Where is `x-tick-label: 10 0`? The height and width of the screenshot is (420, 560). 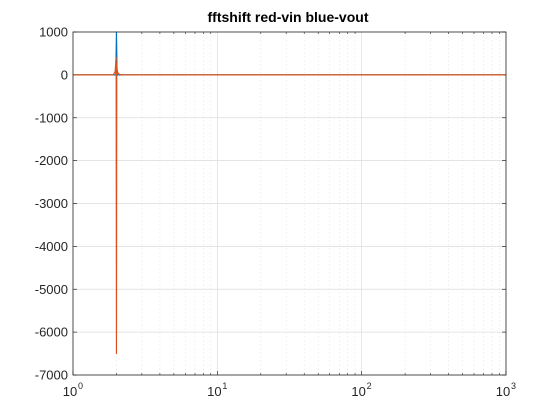
x-tick-label: 10 0 is located at coordinates (73, 390).